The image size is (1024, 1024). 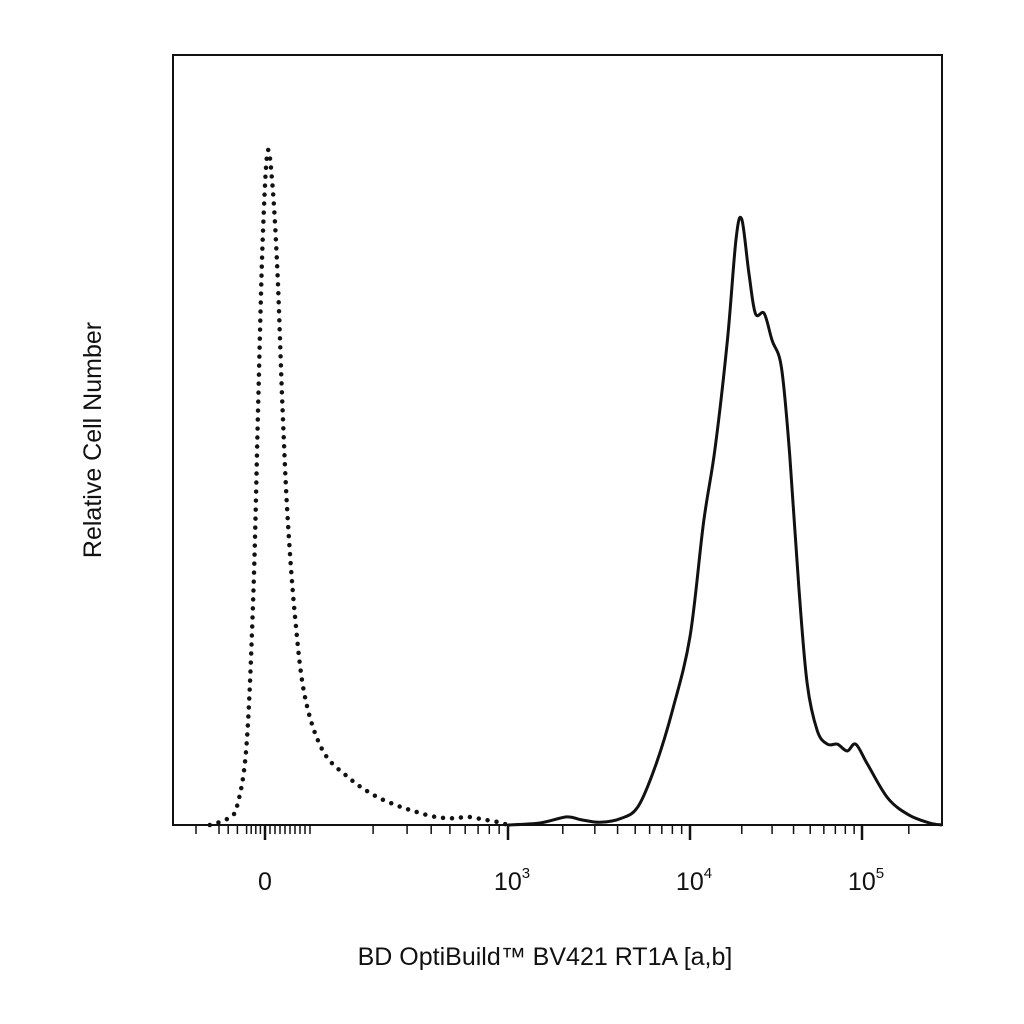 What do you see at coordinates (694, 880) in the screenshot?
I see `x-tick-label: 10⁴` at bounding box center [694, 880].